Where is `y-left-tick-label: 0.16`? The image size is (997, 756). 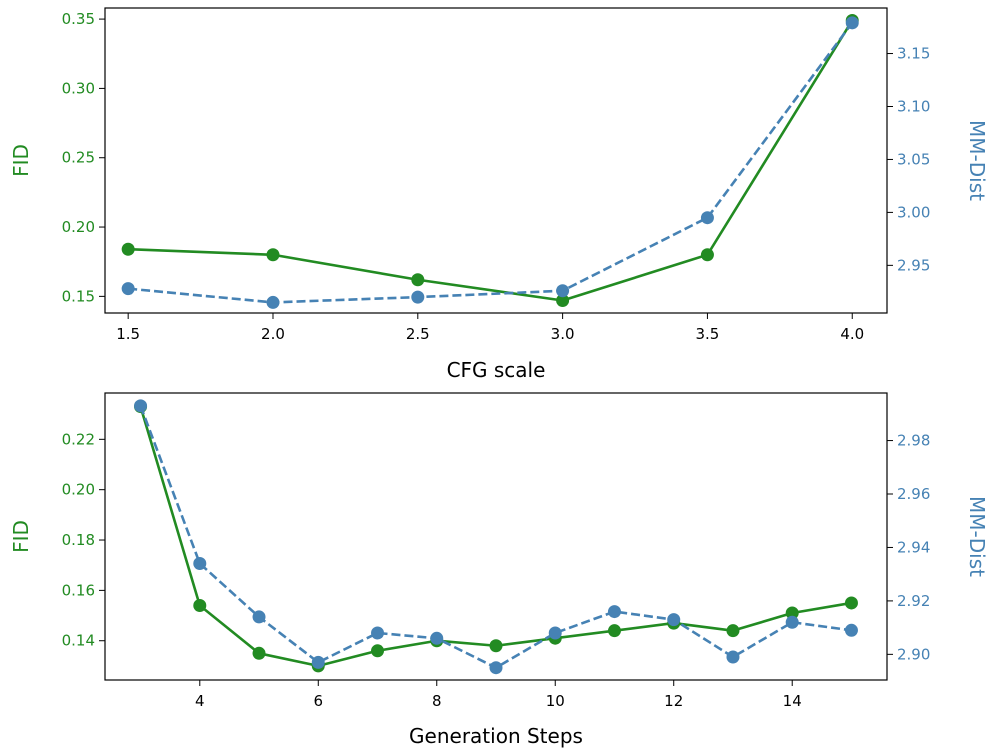
y-left-tick-label: 0.16 is located at coordinates (78, 590).